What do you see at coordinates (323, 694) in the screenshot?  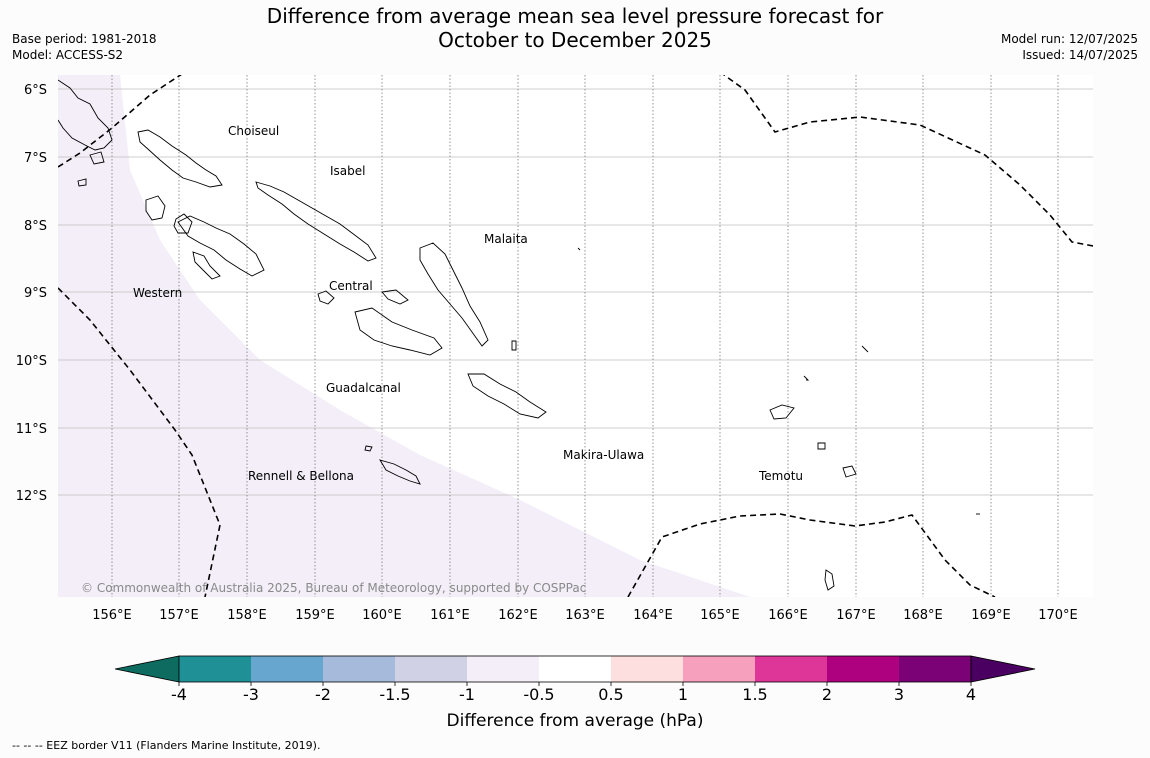 I see `colorbar-tick-label: -2` at bounding box center [323, 694].